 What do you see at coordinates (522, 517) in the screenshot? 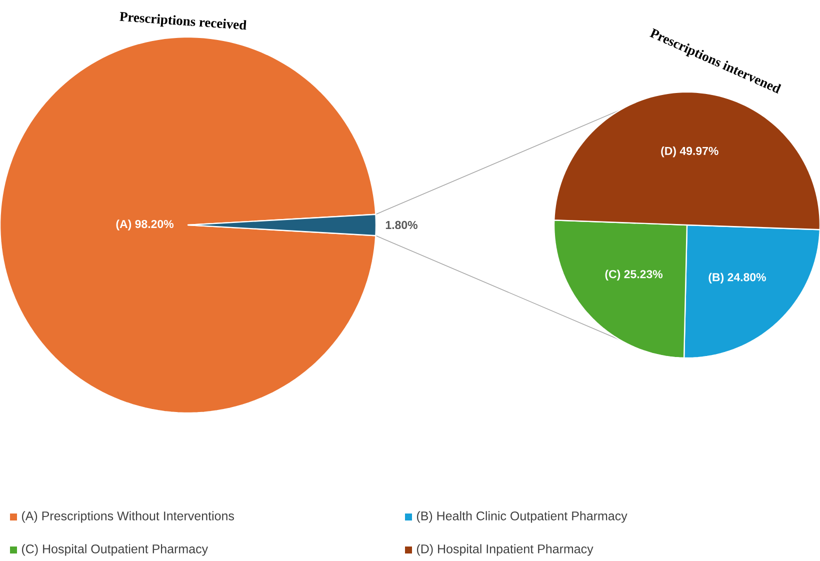
I see `legend-label: (B) Health Clinic Outpatient Pharmacy` at bounding box center [522, 517].